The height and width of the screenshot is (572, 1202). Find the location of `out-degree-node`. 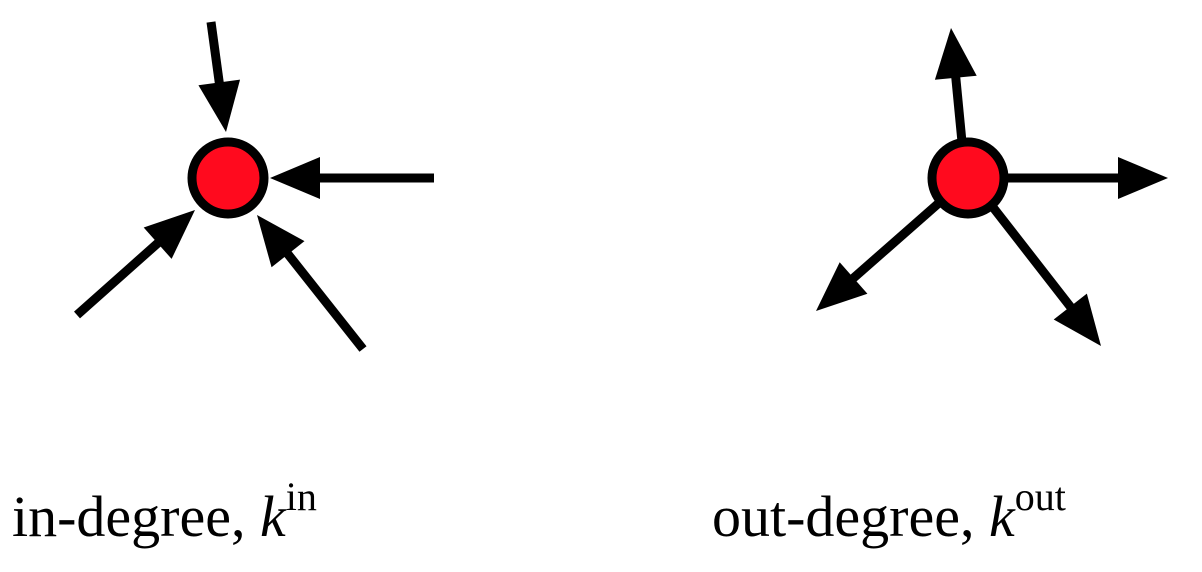

out-degree-node is located at coordinates (968, 178).